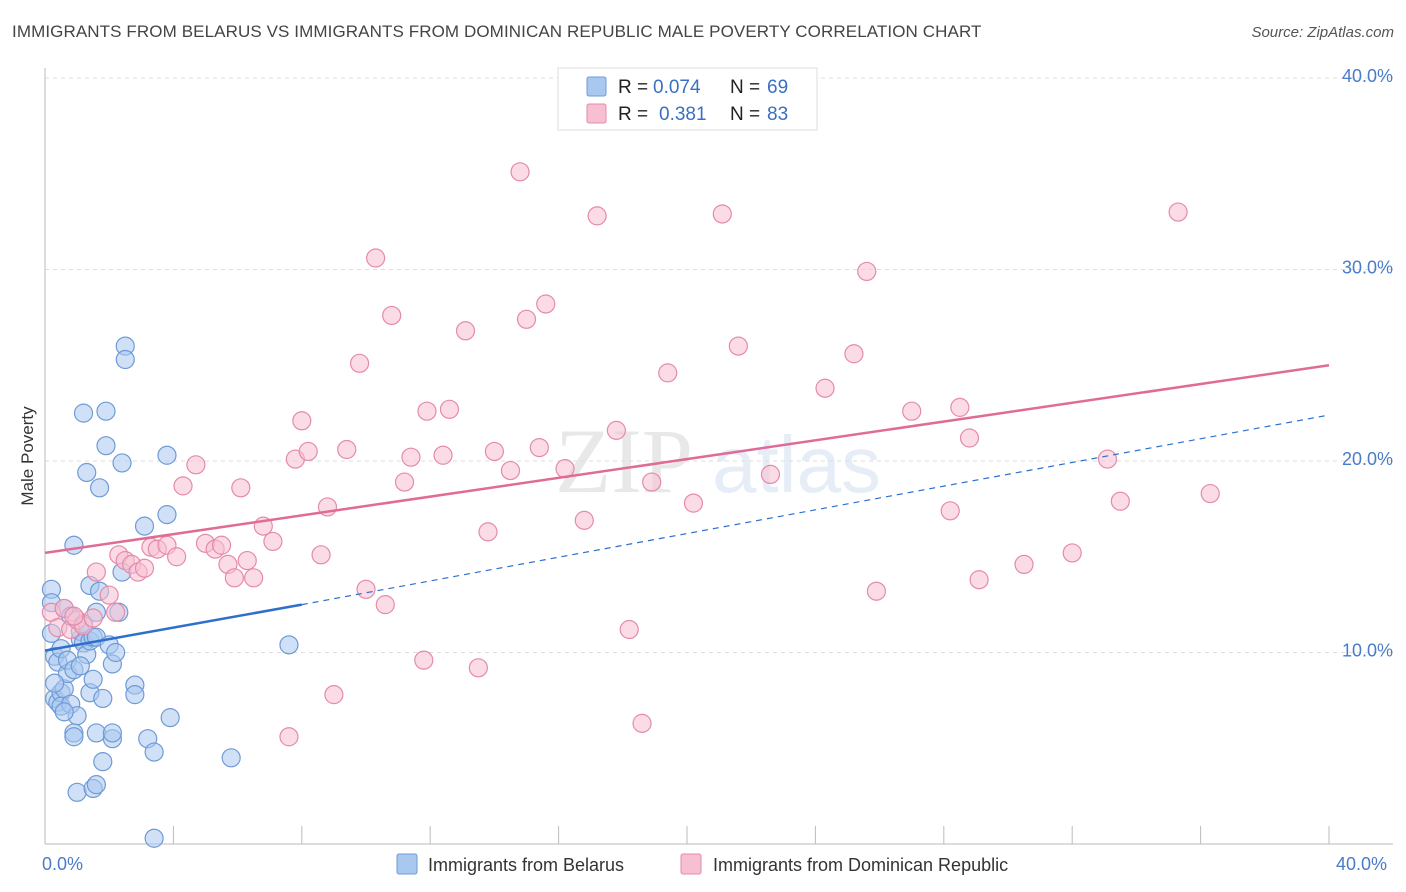 The width and height of the screenshot is (1406, 892). I want to click on x-tick-label-min: 0.0%, so click(62, 864).